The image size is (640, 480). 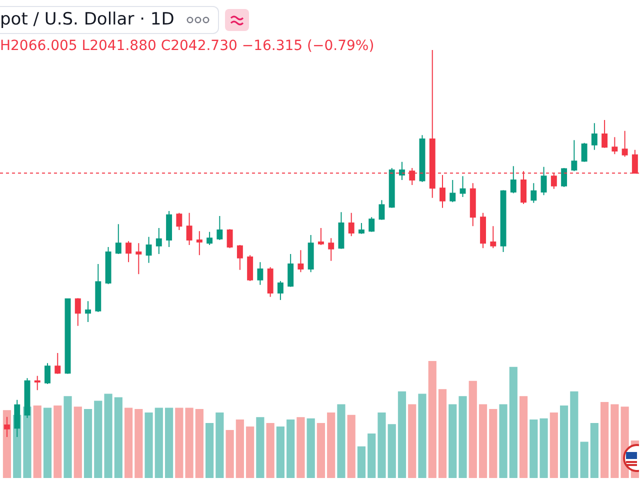 What do you see at coordinates (189, 46) in the screenshot?
I see `chart-subtitle: H2066.005 L2041.880 C2042.730 −16.315 (−0.79%)` at bounding box center [189, 46].